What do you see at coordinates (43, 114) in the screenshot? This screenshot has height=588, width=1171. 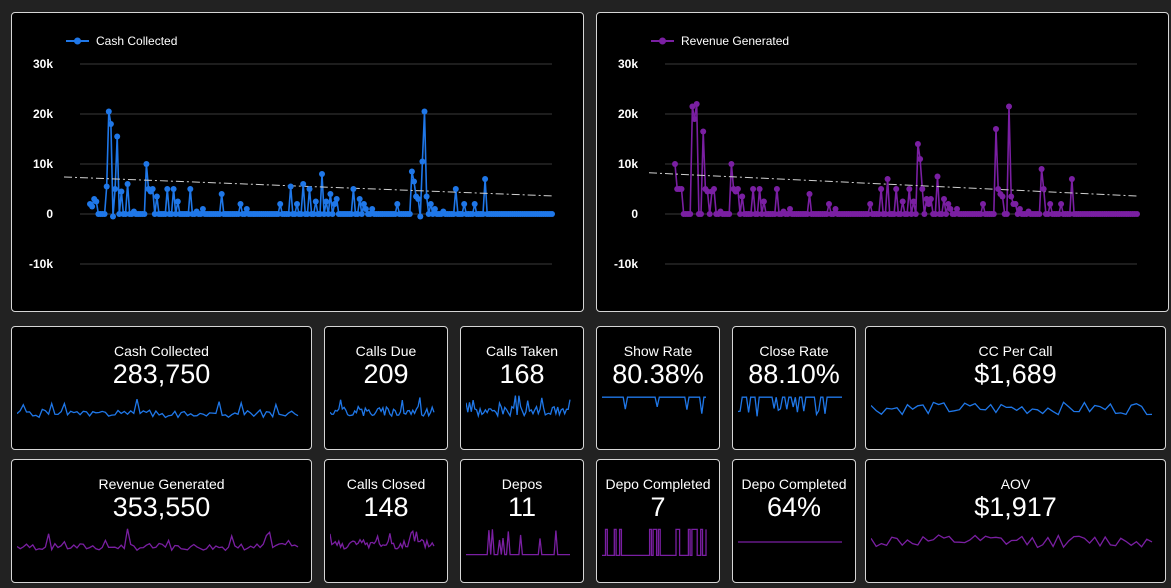 I see `y-tick-label: 20k` at bounding box center [43, 114].